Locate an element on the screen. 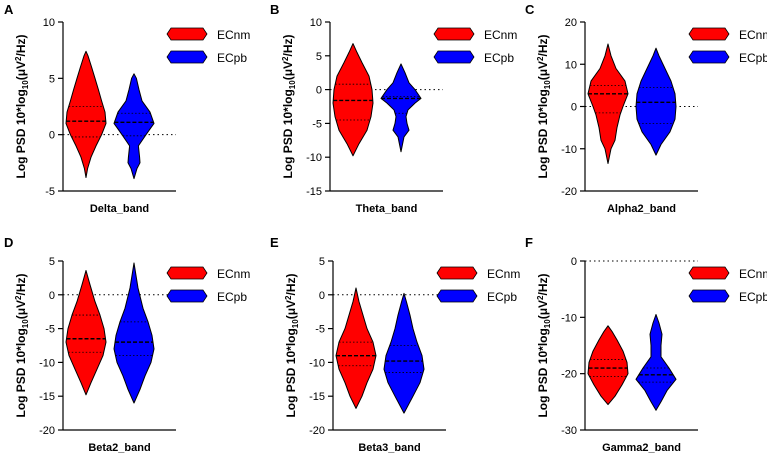  y-tick-label: 20 is located at coordinates (571, 23).